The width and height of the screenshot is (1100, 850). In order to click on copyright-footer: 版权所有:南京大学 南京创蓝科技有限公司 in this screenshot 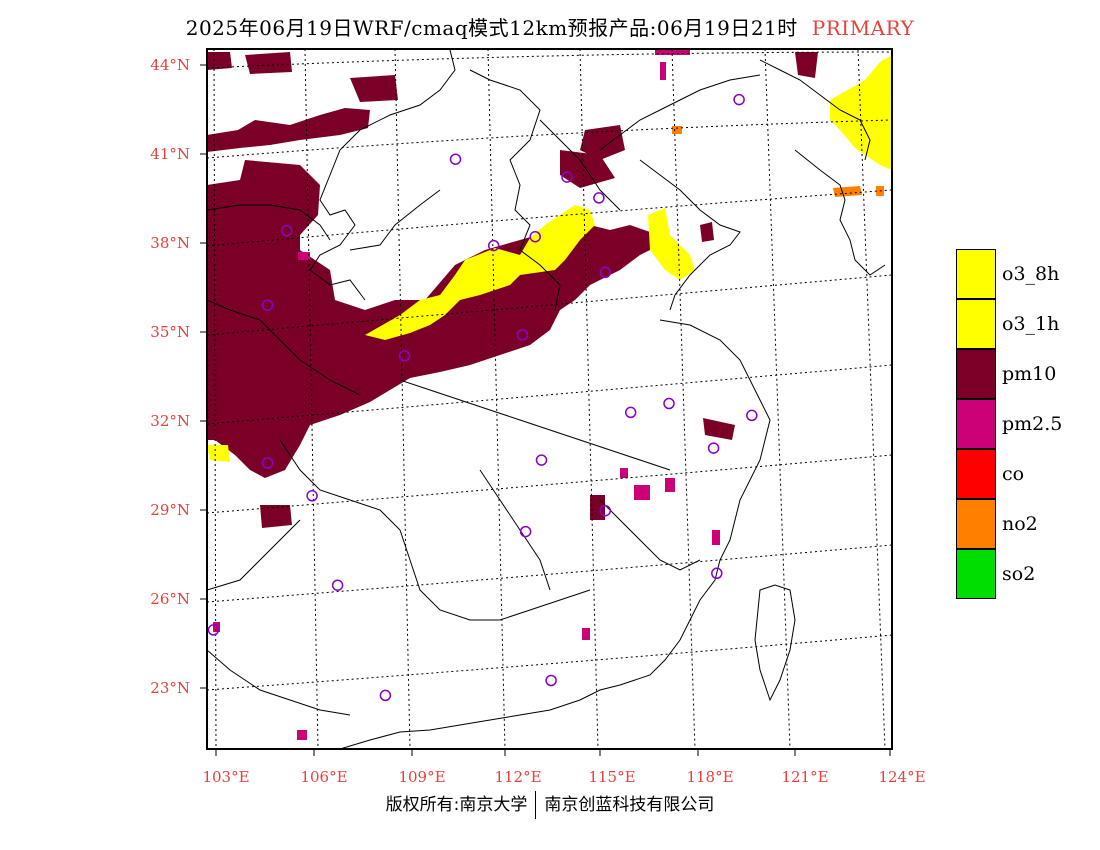, I will do `click(550, 804)`.